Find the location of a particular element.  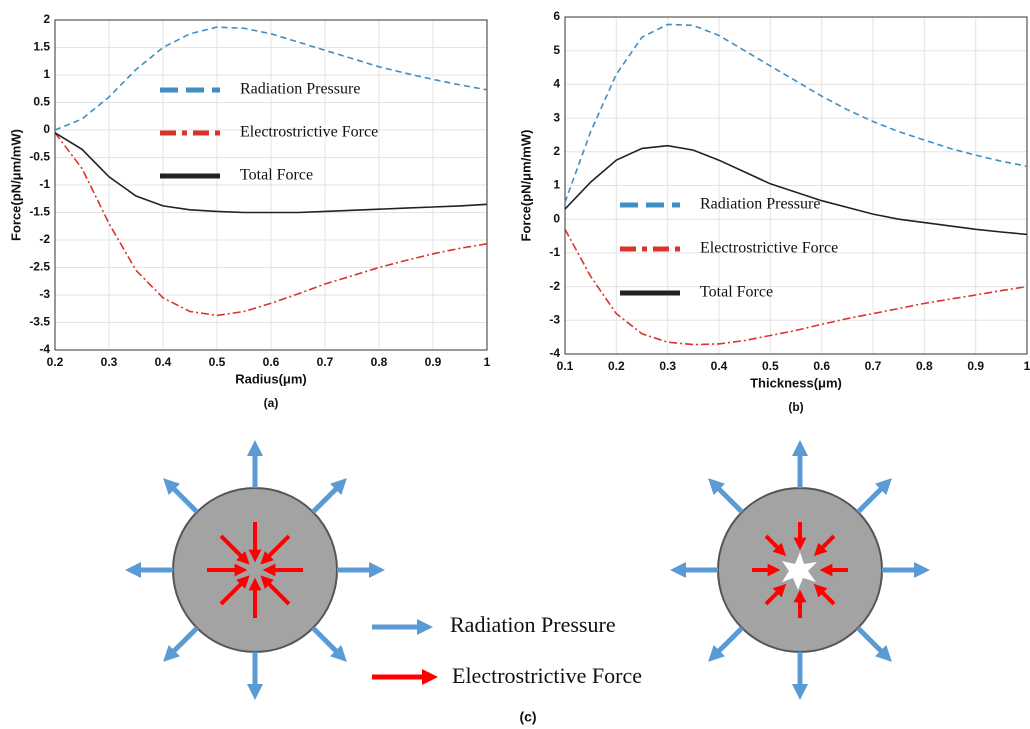

y-tick-label: -1.5 is located at coordinates (39, 212).